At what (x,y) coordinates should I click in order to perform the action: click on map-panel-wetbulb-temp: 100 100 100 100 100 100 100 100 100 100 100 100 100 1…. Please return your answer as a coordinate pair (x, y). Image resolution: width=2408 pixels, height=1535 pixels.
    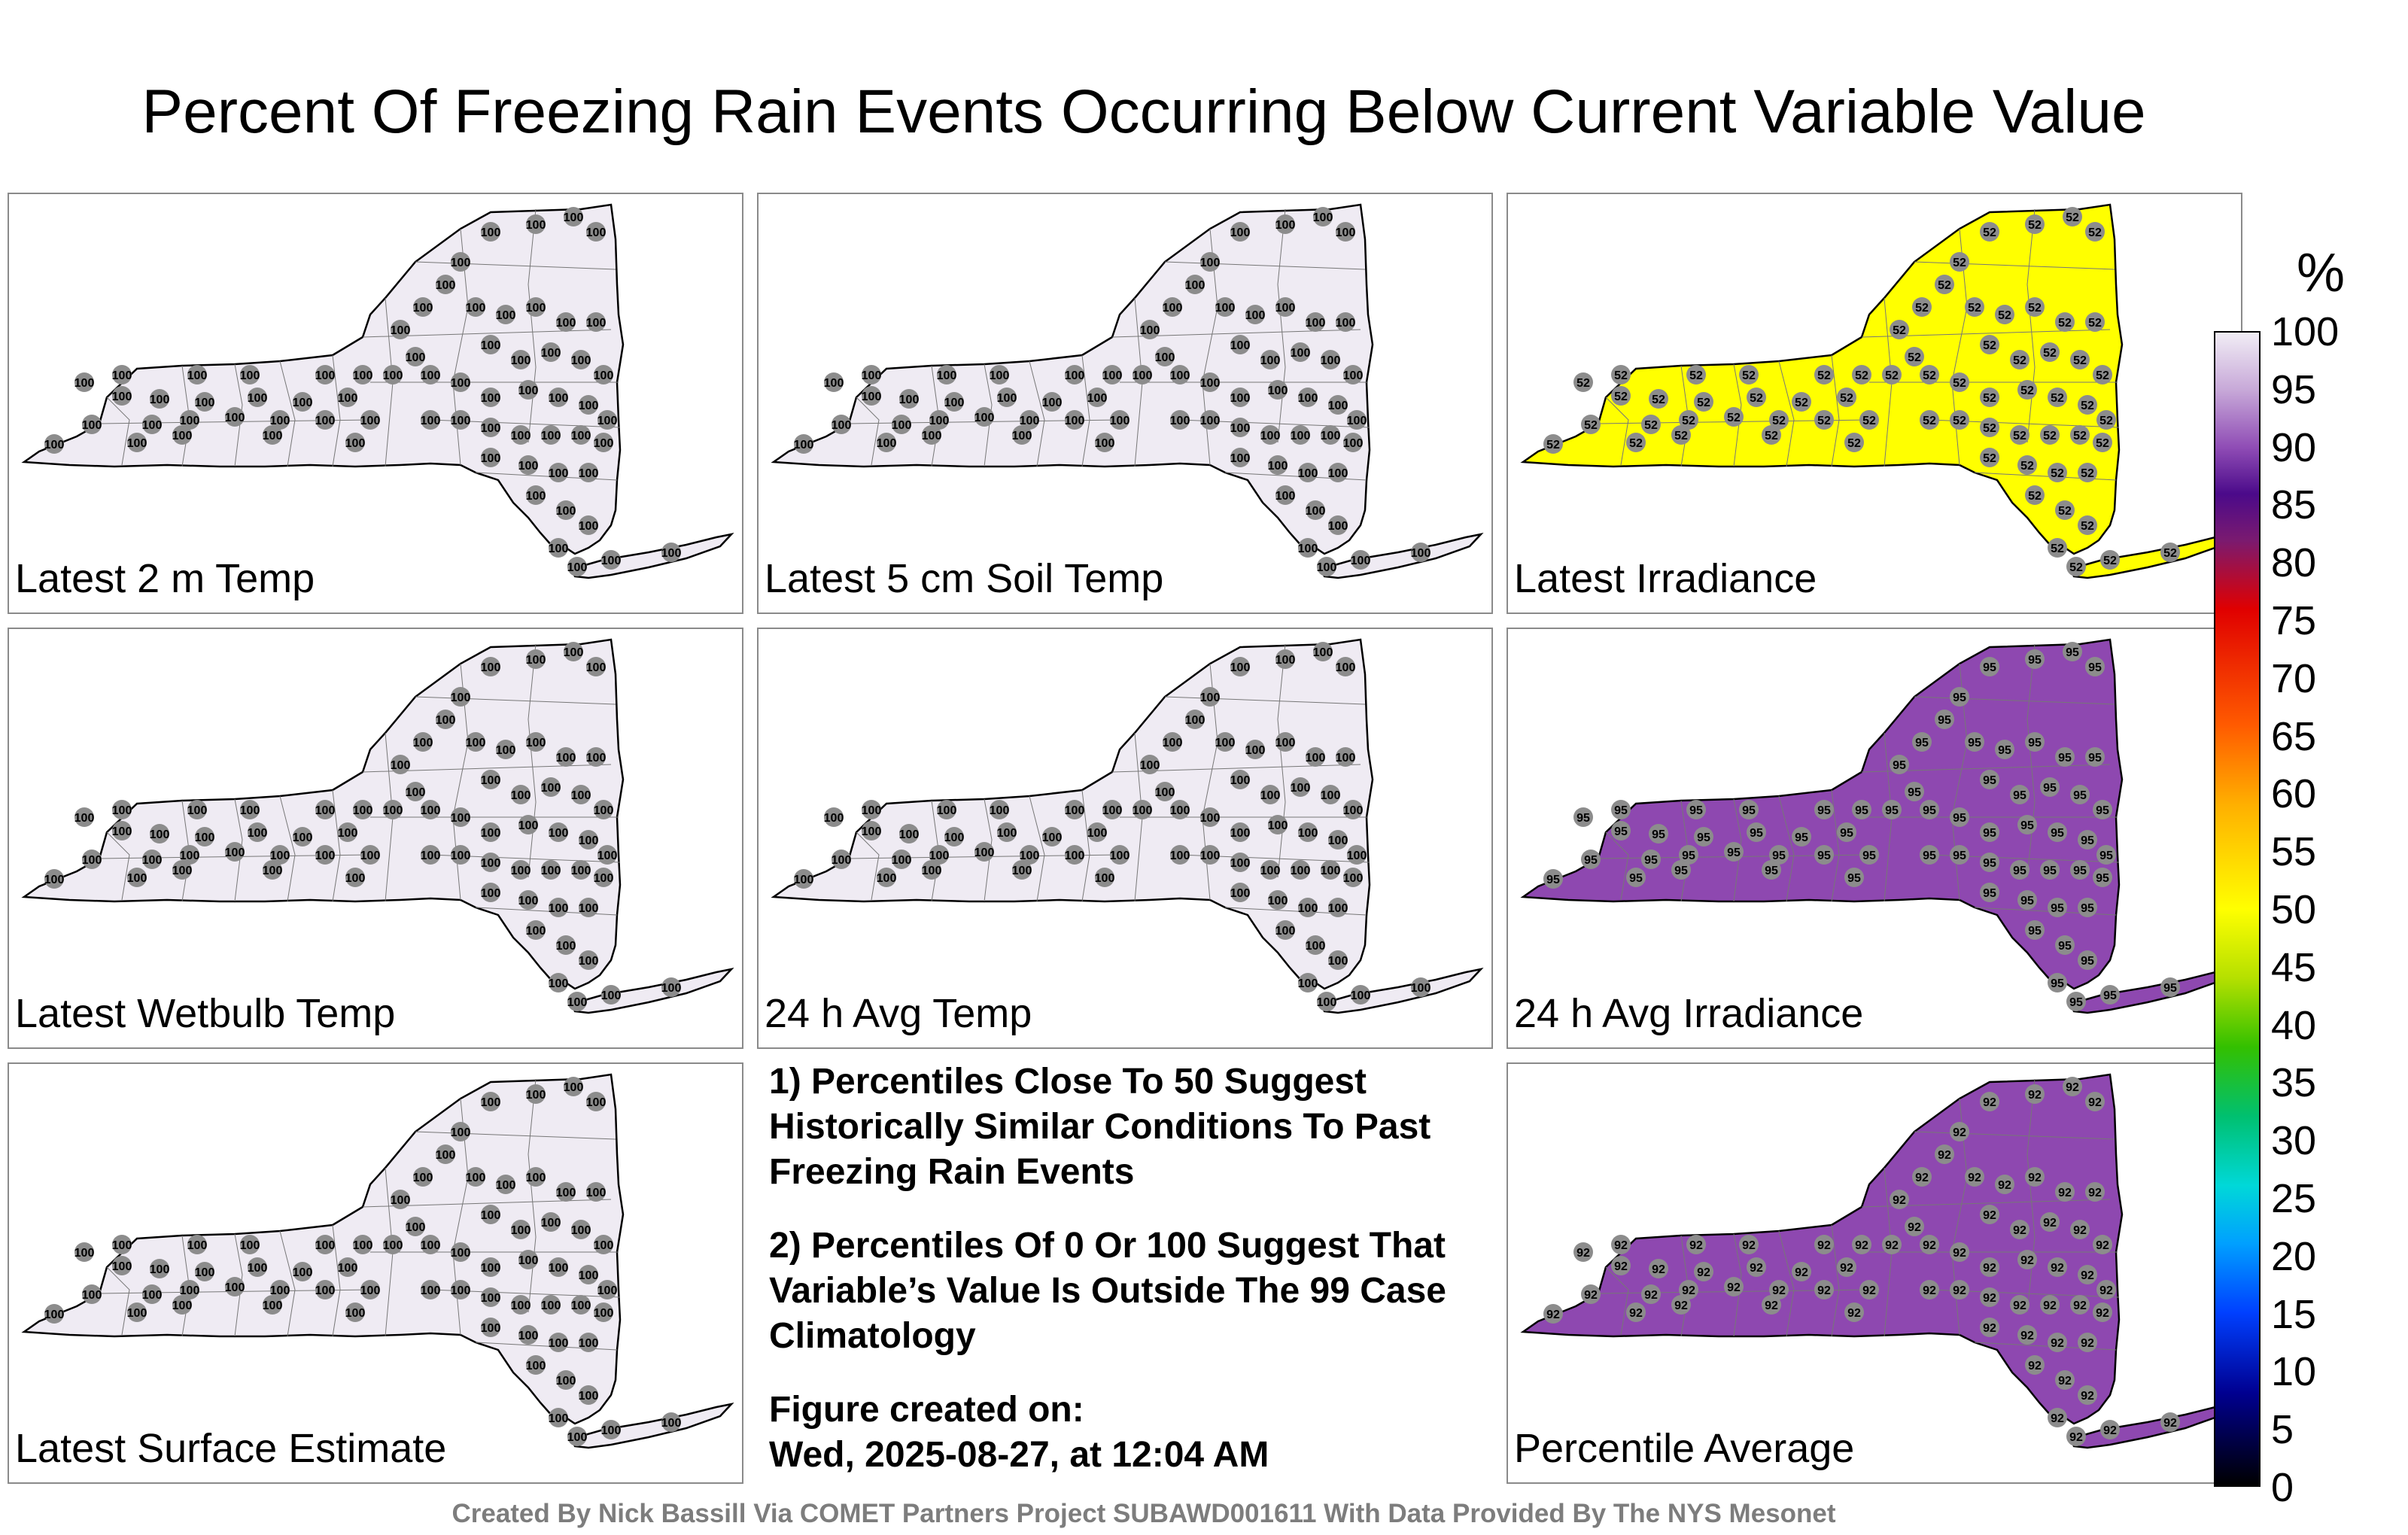
    Looking at the image, I should click on (375, 838).